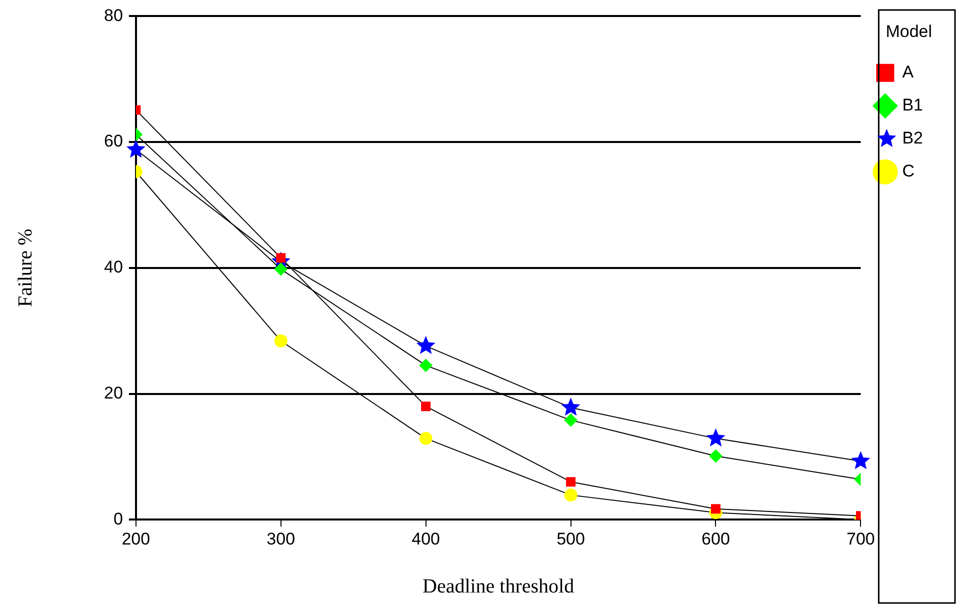 Image resolution: width=957 pixels, height=608 pixels. Describe the element at coordinates (118, 518) in the screenshot. I see `y-tick-label: 0` at that location.